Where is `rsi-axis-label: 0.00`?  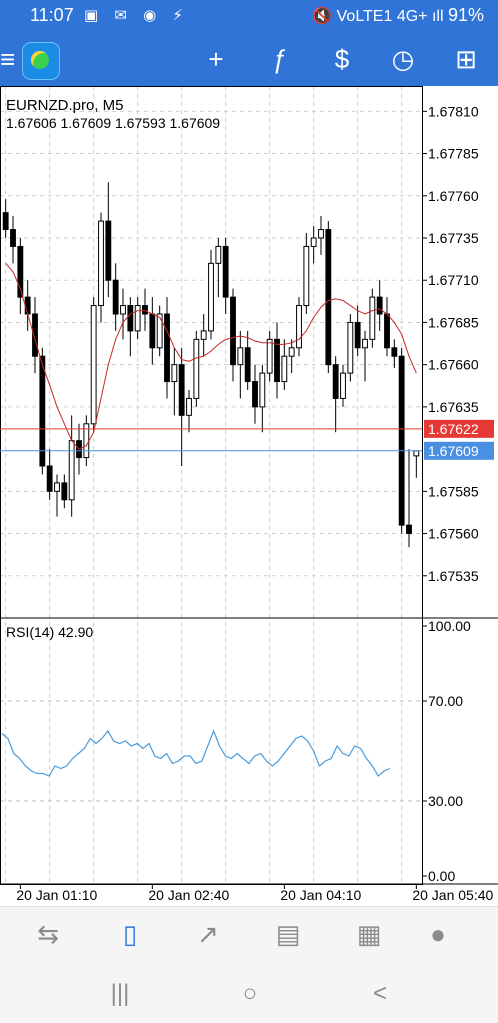
rsi-axis-label: 0.00 is located at coordinates (441, 876).